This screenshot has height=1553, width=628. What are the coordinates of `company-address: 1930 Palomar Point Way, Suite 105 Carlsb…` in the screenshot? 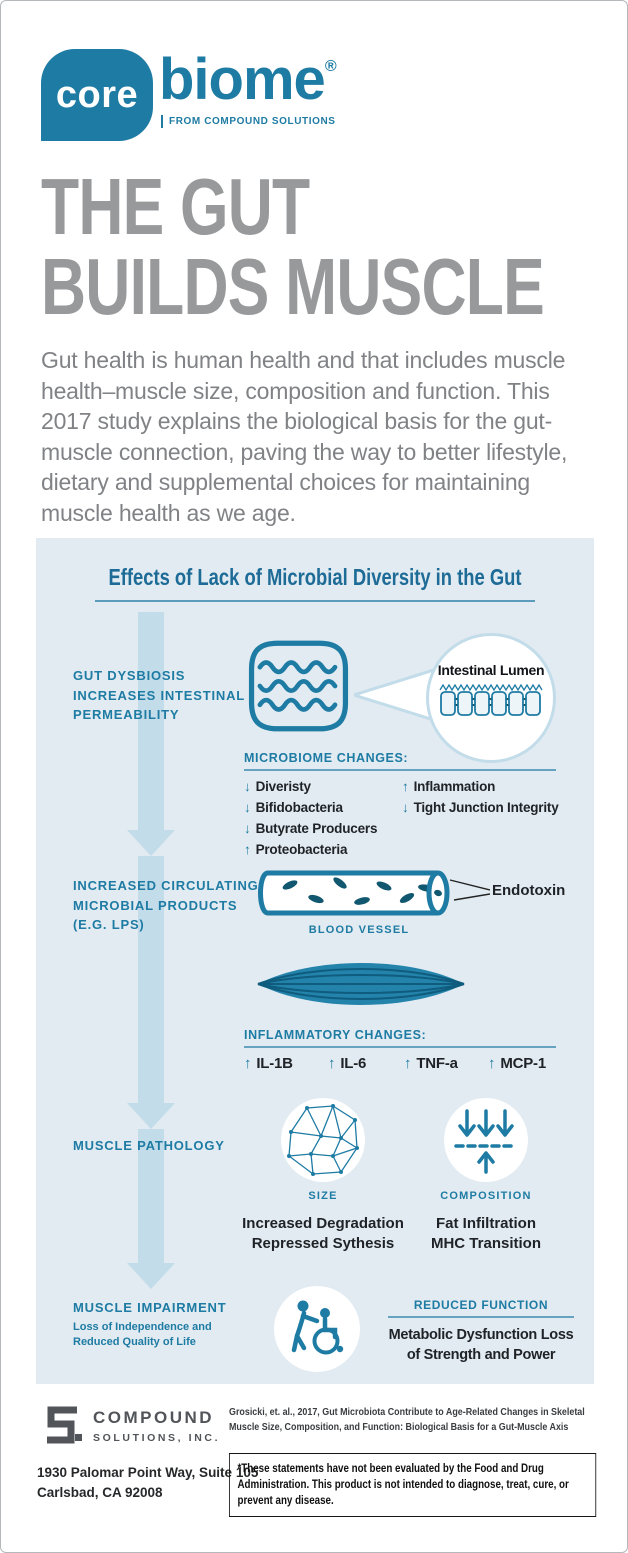 It's located at (148, 1483).